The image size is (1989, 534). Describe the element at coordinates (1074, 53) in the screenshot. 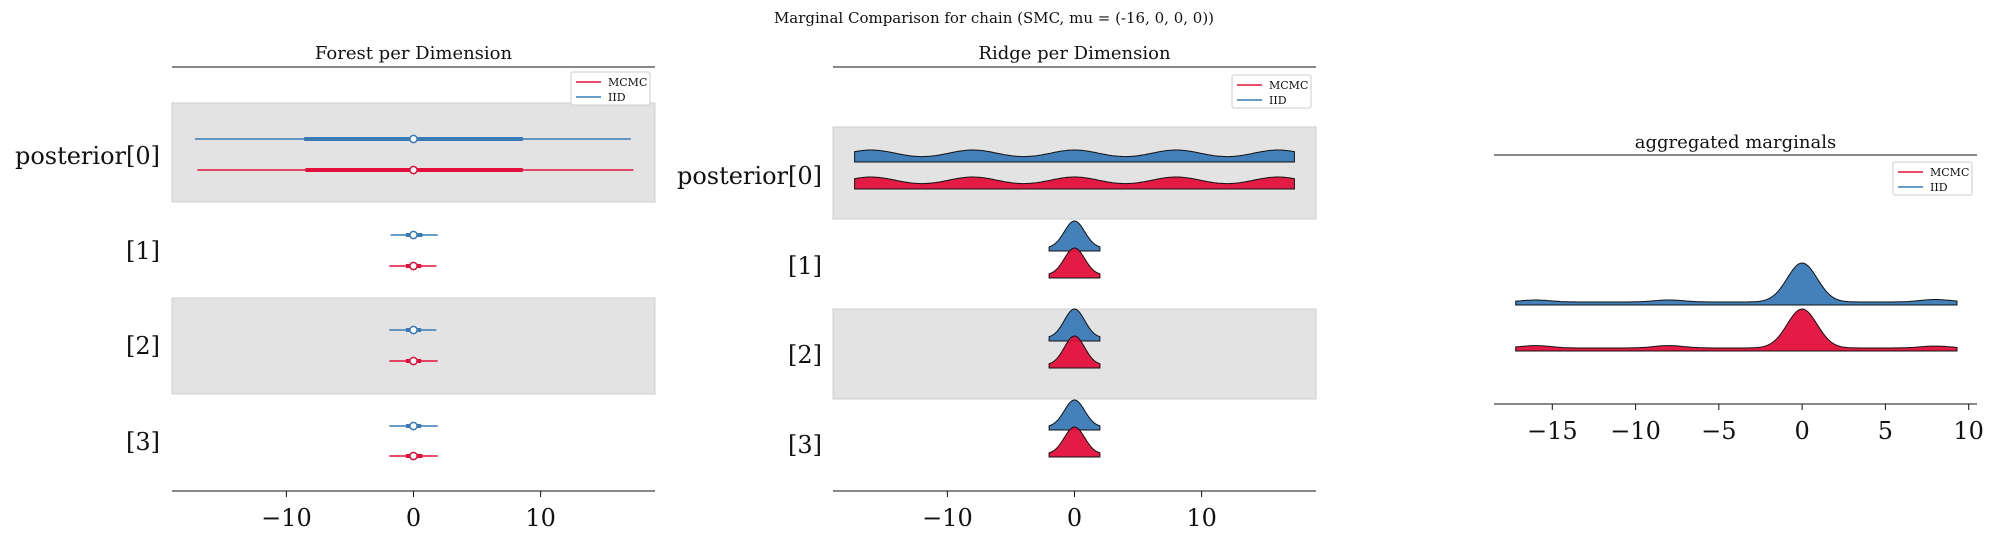

I see `panel-title: Ridge per Dimension` at that location.